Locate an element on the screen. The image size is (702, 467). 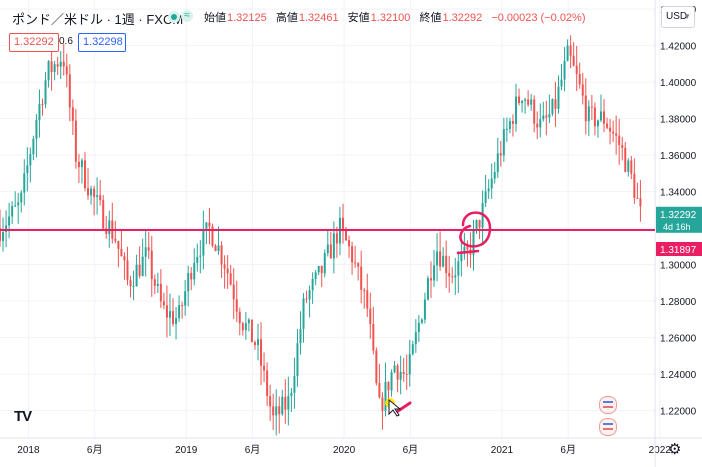
symbol-title: ポンド／米ドル · 1週 · FXCM is located at coordinates (98, 19).